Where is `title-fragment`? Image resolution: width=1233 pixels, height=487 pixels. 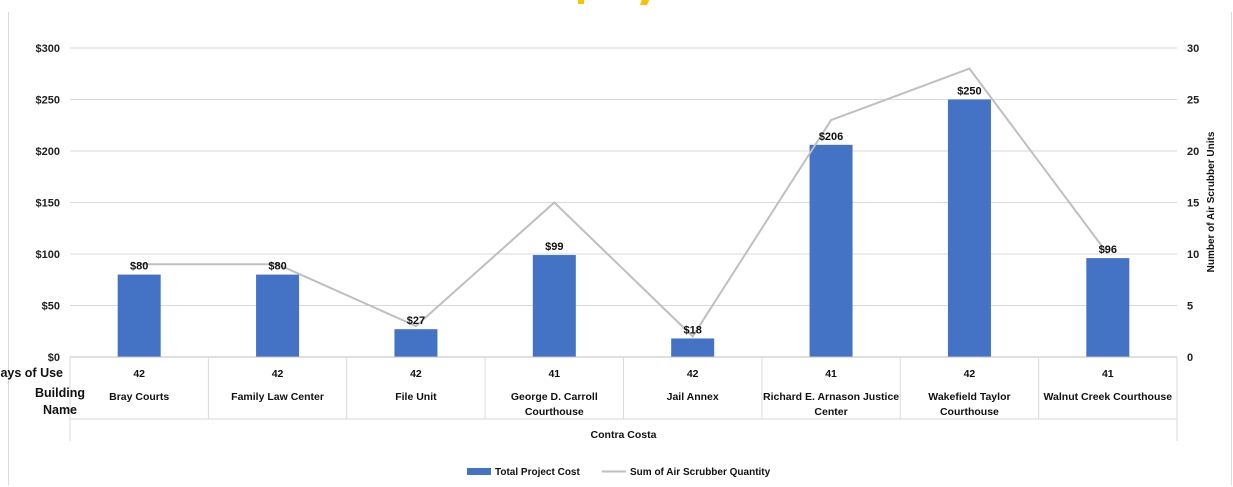 title-fragment is located at coordinates (614, 2).